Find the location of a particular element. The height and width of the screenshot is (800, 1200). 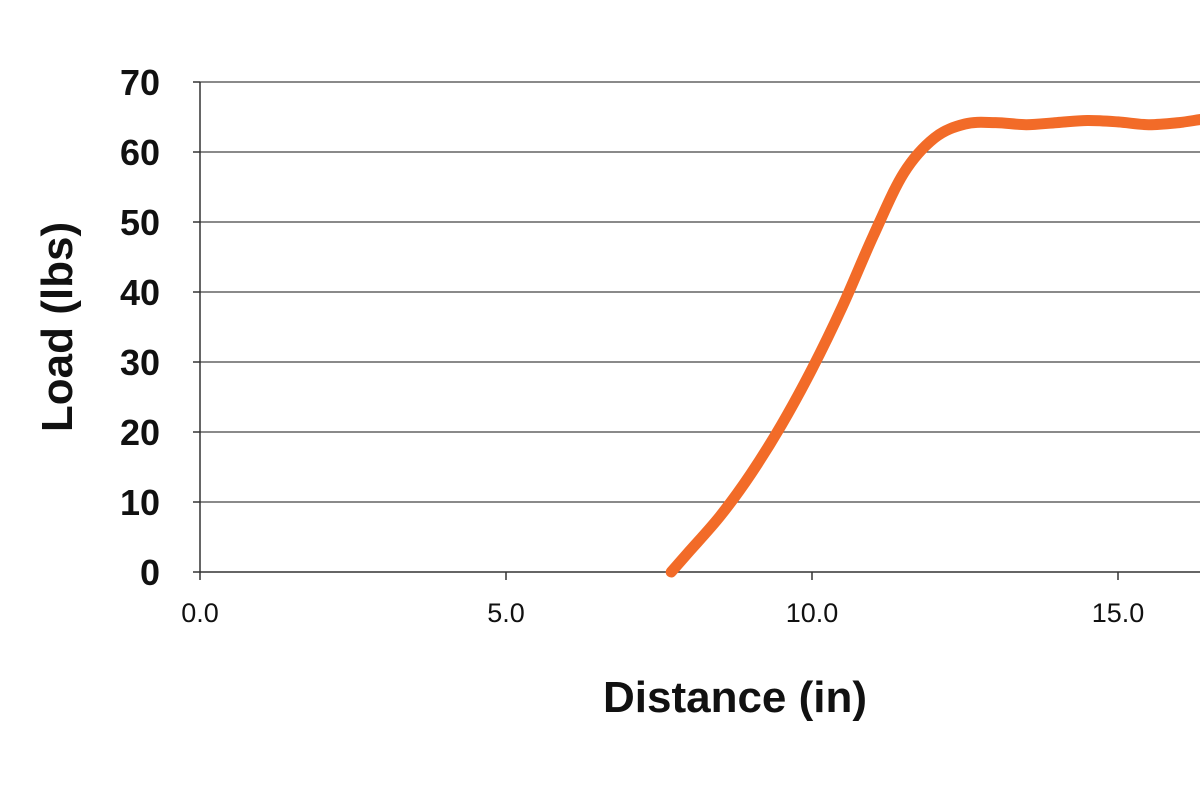

y-tick-label: 20 is located at coordinates (140, 432).